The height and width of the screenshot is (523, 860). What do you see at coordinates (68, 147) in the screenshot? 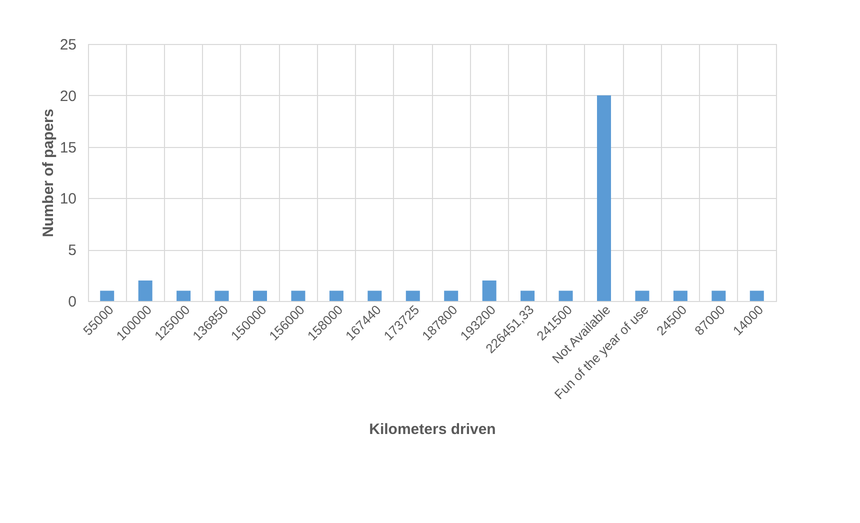
I see `y-tick-label: 15` at bounding box center [68, 147].